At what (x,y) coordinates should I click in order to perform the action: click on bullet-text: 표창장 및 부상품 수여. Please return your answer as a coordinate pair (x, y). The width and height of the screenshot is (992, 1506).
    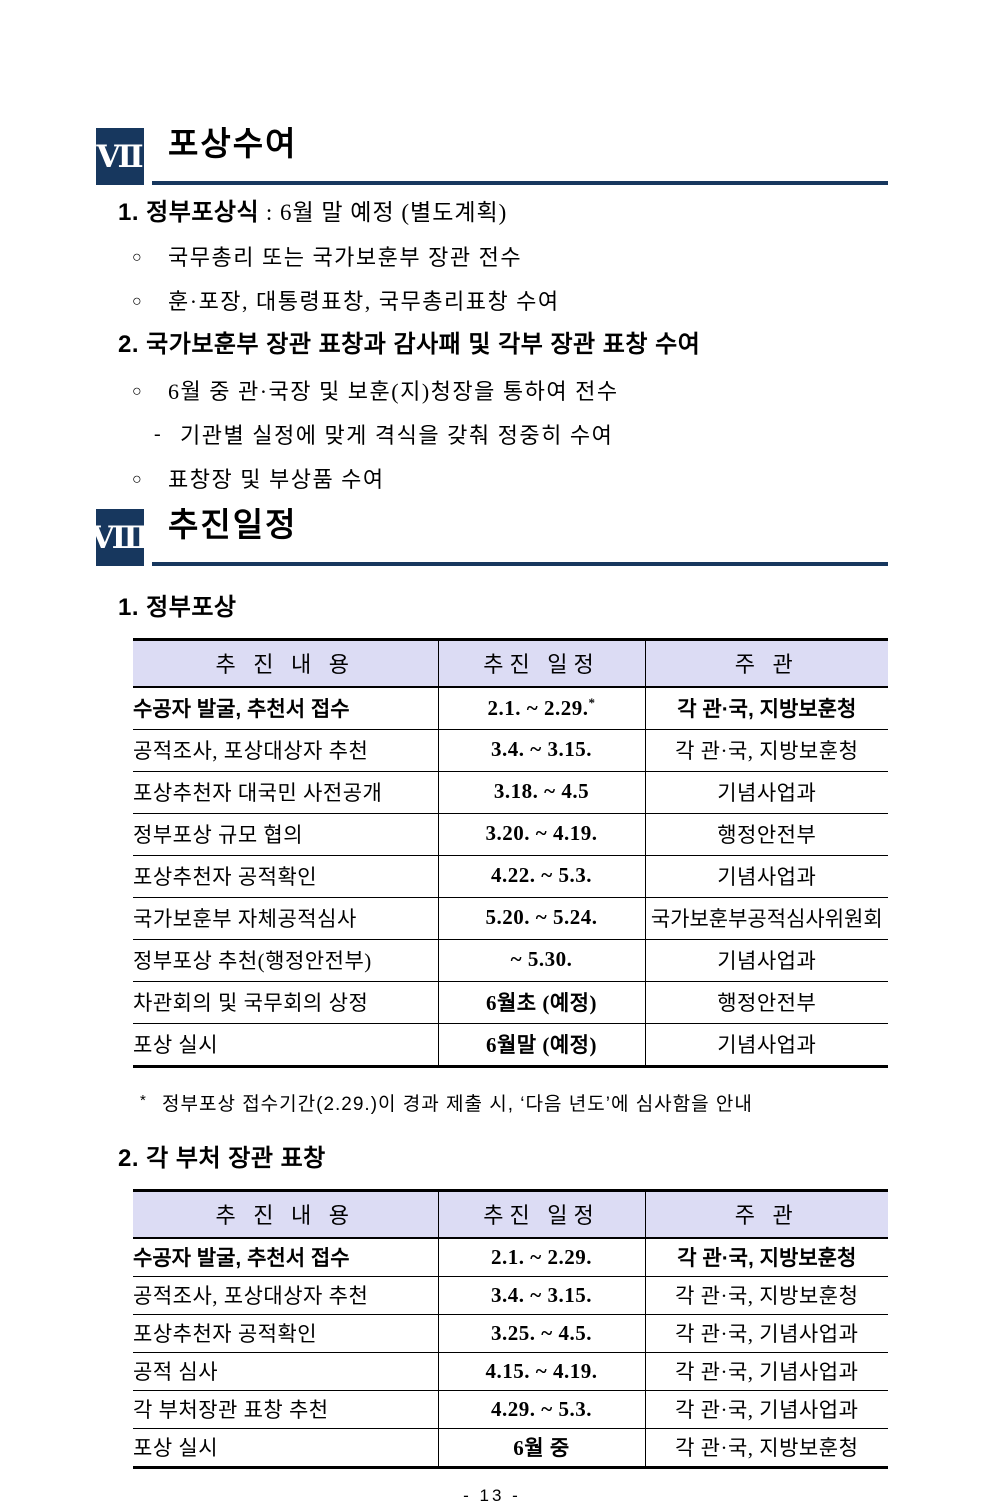
    Looking at the image, I should click on (276, 479).